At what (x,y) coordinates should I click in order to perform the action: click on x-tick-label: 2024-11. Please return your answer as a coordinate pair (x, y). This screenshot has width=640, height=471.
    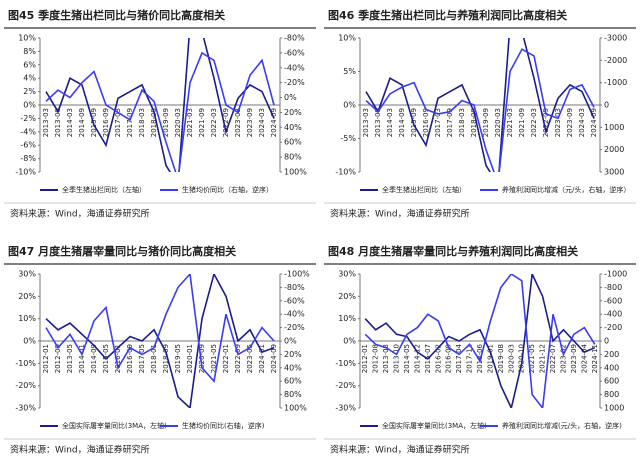
    Looking at the image, I should click on (595, 358).